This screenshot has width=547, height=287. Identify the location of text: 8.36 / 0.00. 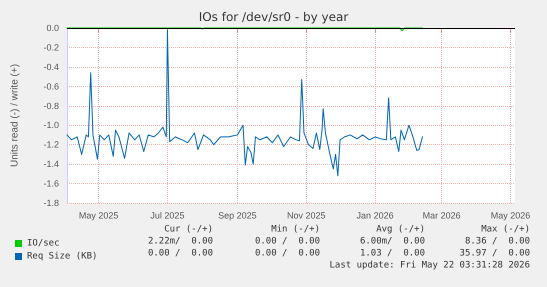
(497, 241).